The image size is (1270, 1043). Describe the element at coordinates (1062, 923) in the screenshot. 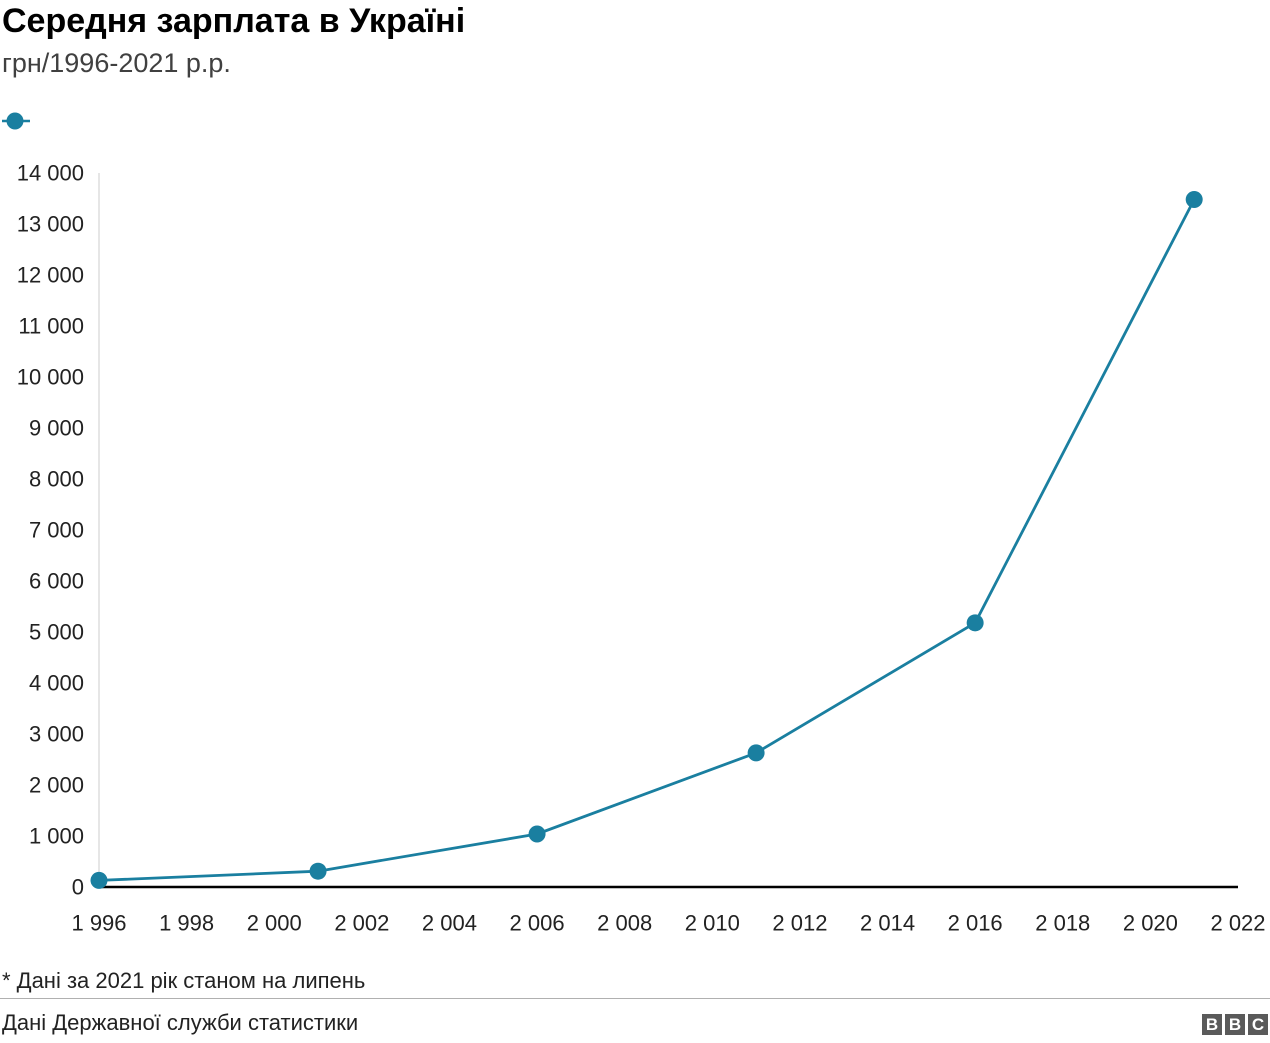

I see `x-tick-label: 2 018` at that location.